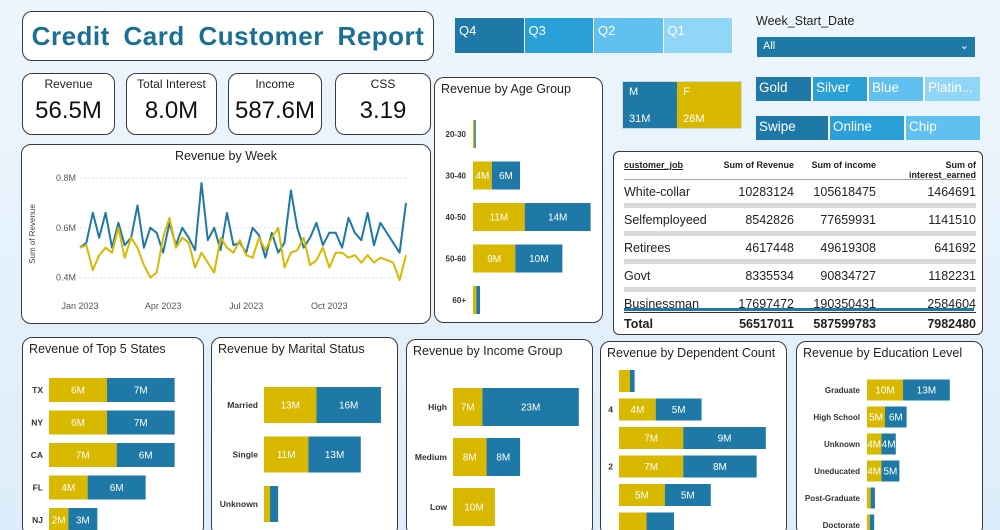 This screenshot has height=530, width=1000. What do you see at coordinates (37, 455) in the screenshot?
I see `category-label: CA` at bounding box center [37, 455].